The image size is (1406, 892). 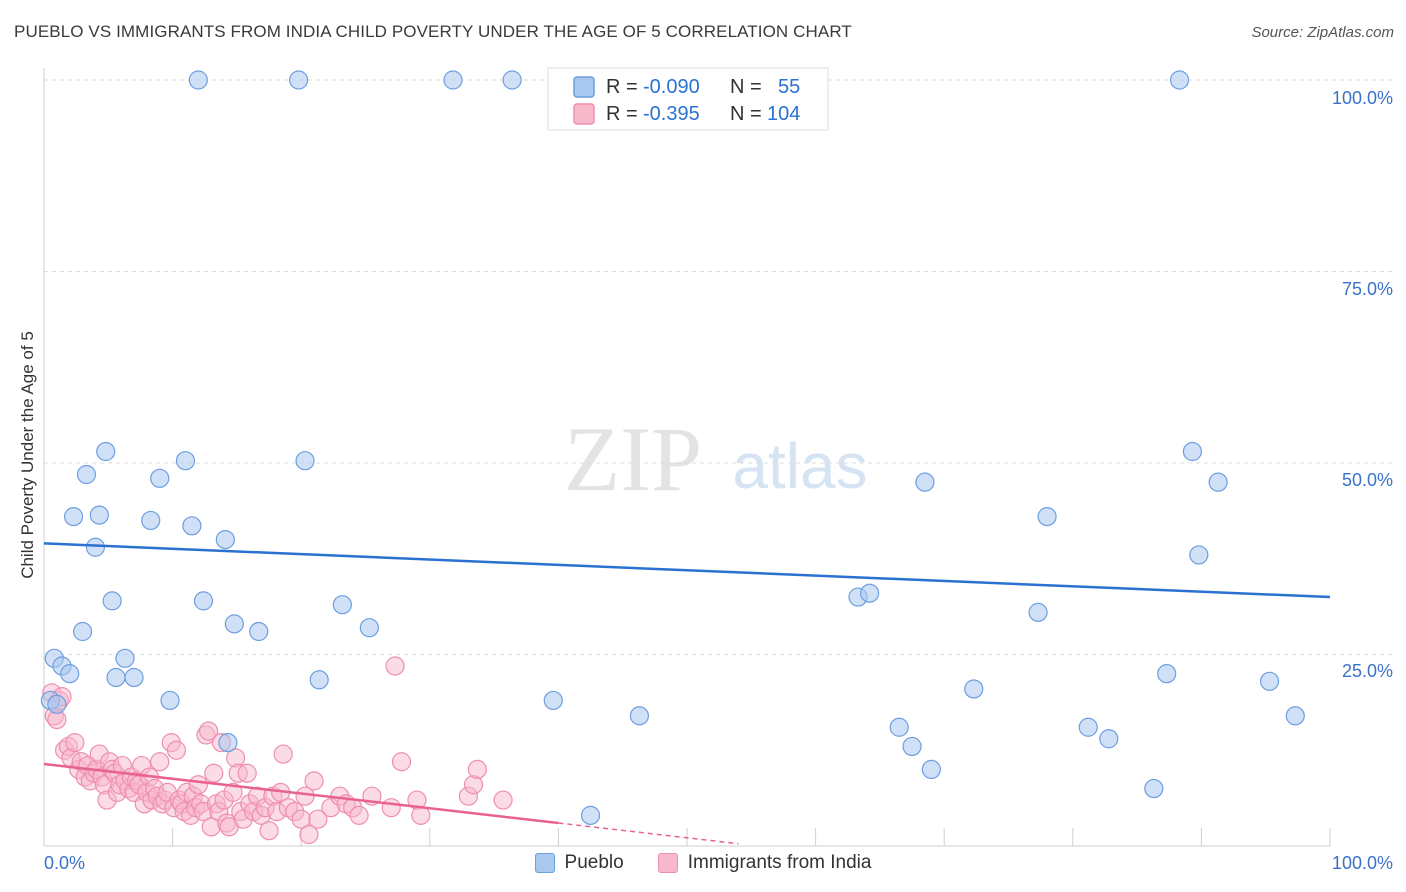 What do you see at coordinates (1367, 289) in the screenshot?
I see `y-tick-label: 75.0%` at bounding box center [1367, 289].